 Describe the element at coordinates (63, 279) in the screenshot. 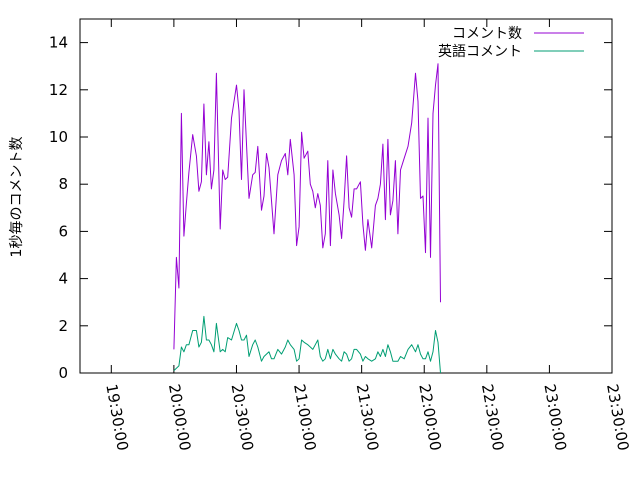

I see `y-tick-label: 4` at that location.